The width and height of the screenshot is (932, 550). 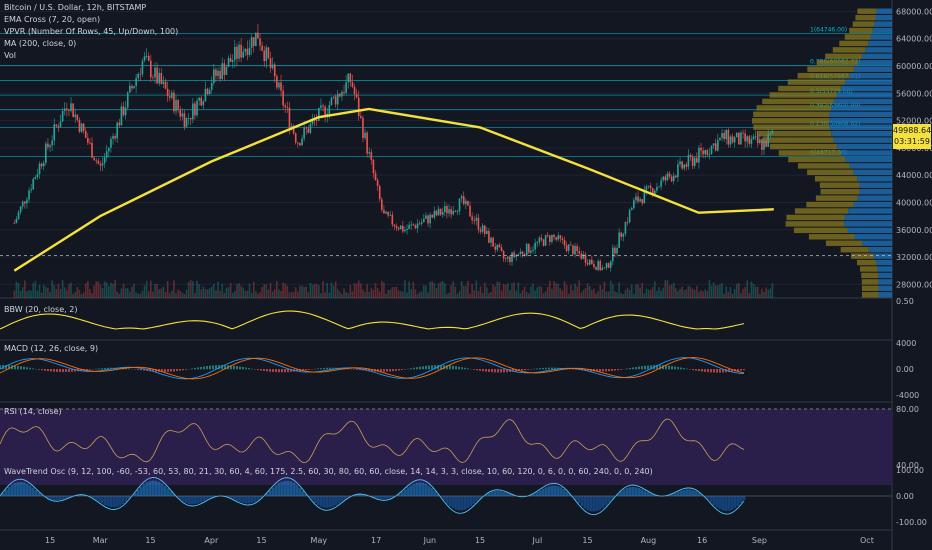 What do you see at coordinates (33, 411) in the screenshot?
I see `rsi-panel-label: RSI (14, close)` at bounding box center [33, 411].